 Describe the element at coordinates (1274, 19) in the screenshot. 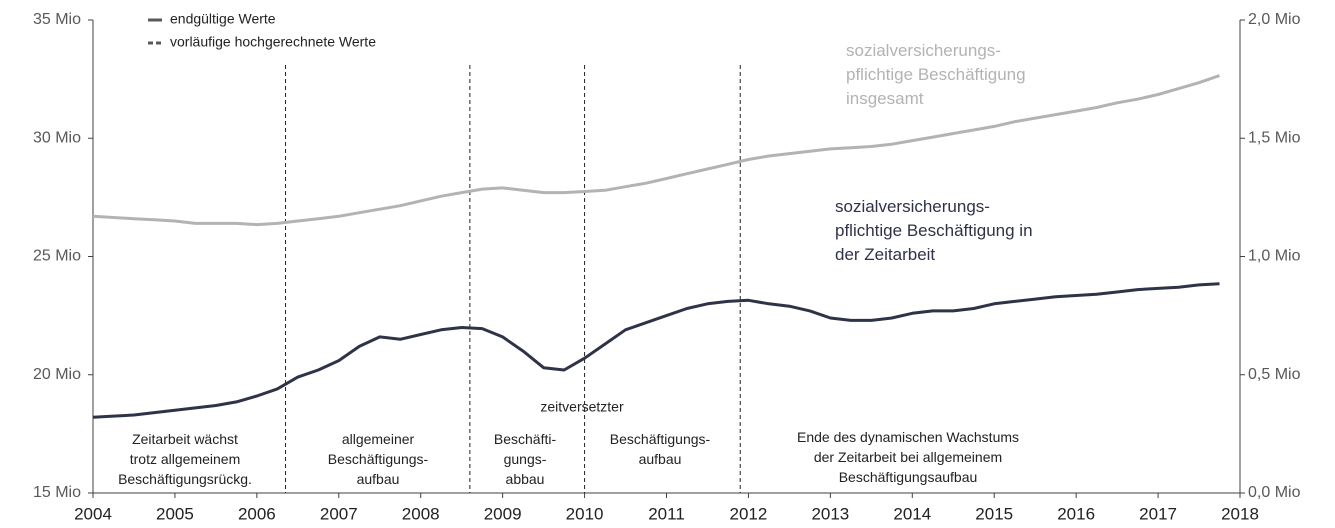

I see `y2-tick-label: 2,0 Mio` at that location.